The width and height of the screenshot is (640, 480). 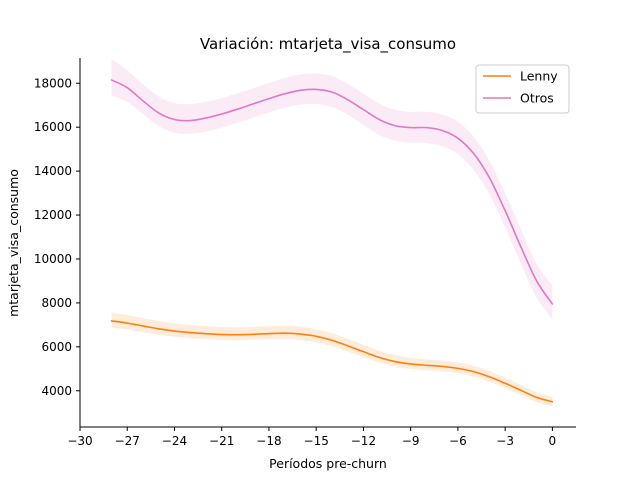 What do you see at coordinates (328, 44) in the screenshot?
I see `chart-title: Variación: mtarjeta_visa_consumo` at bounding box center [328, 44].